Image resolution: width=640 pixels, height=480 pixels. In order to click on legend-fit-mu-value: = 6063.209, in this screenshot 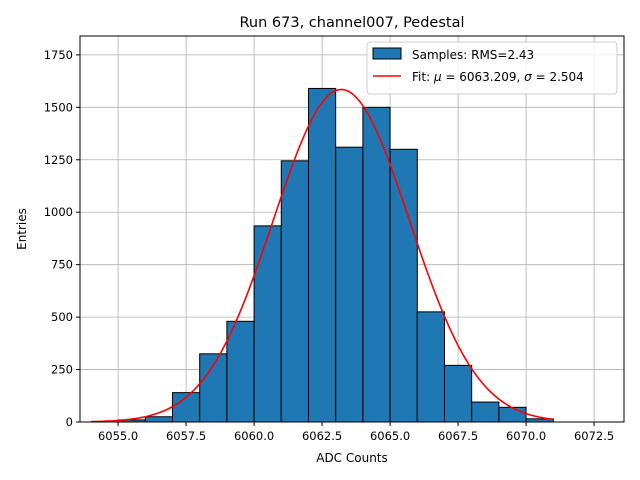, I will do `click(483, 77)`.